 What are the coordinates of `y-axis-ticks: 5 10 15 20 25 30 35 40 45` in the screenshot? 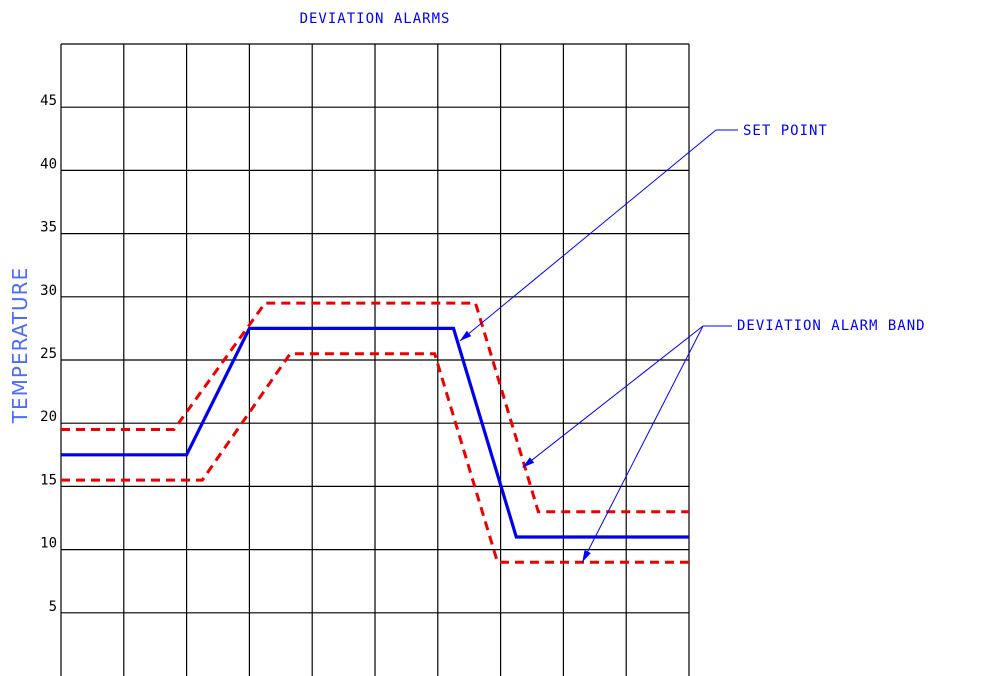 It's located at (48, 354).